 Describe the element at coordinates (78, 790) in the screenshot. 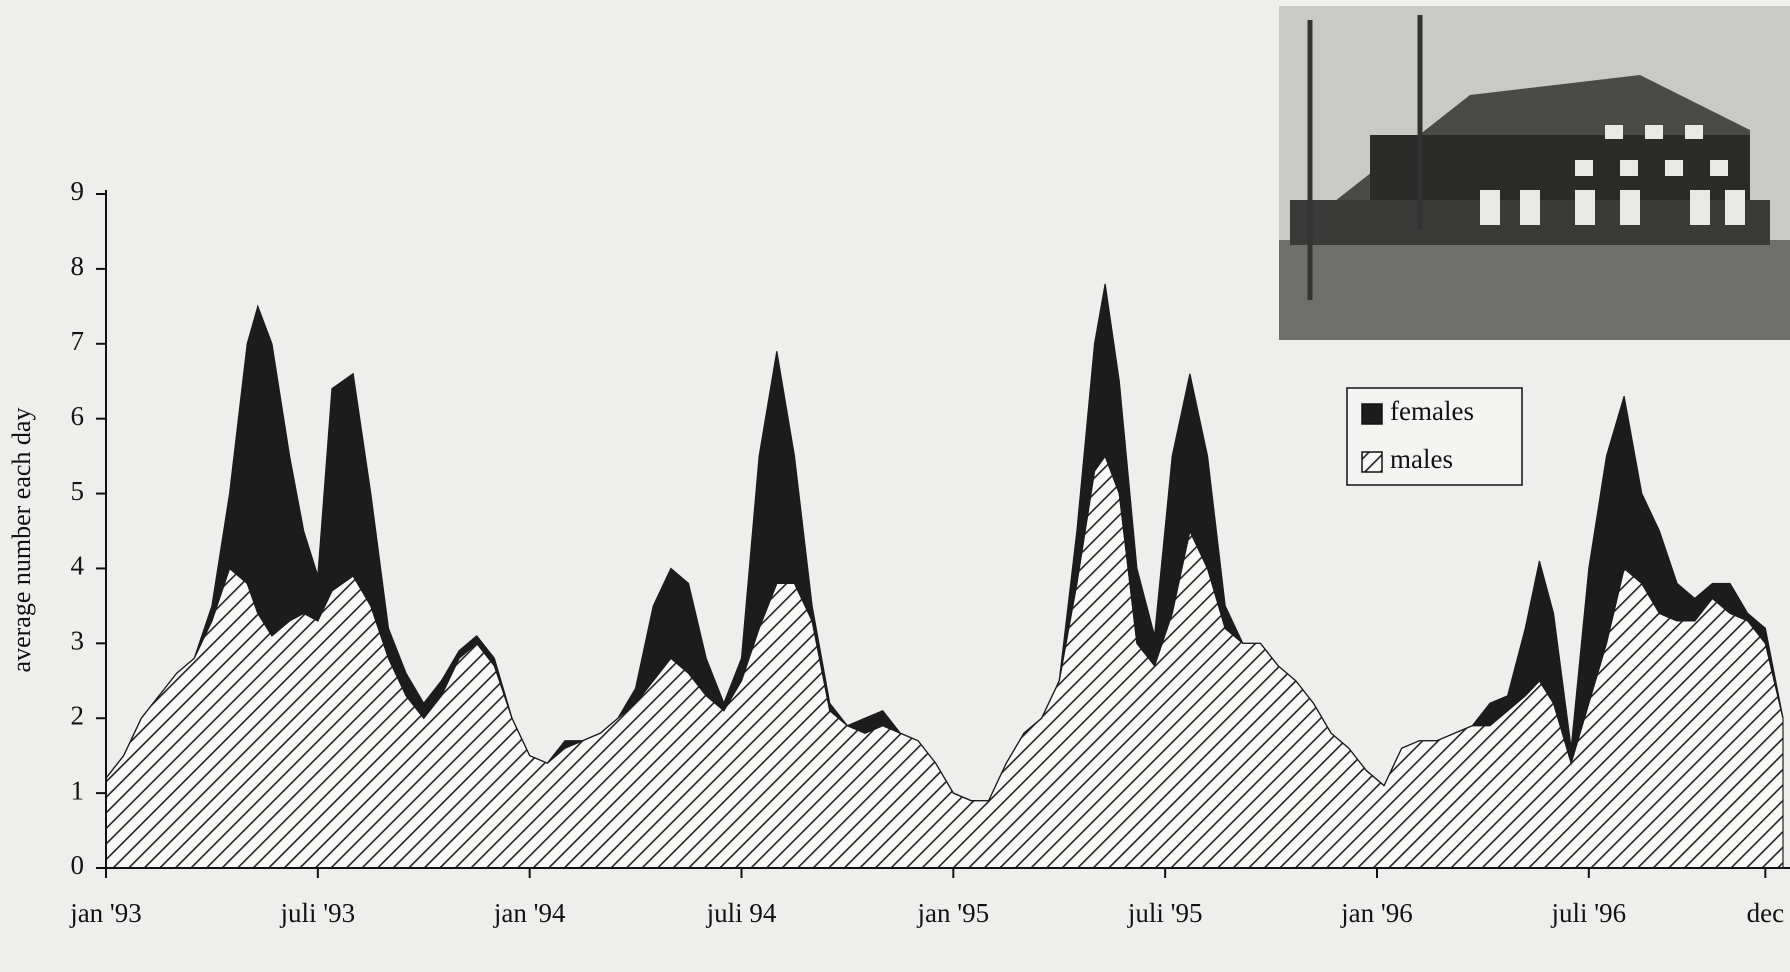

I see `y-tick-label: 1` at that location.